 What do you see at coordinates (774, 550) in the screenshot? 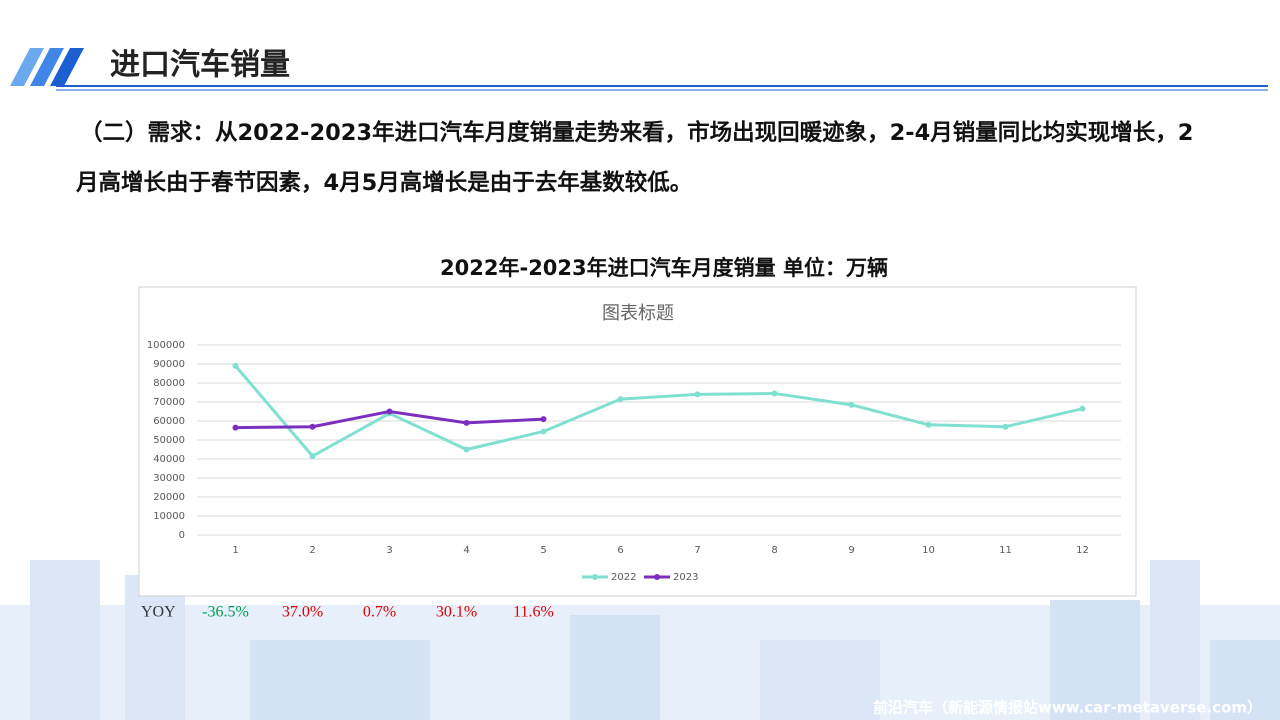
I see `x-tick-label: 8` at bounding box center [774, 550].